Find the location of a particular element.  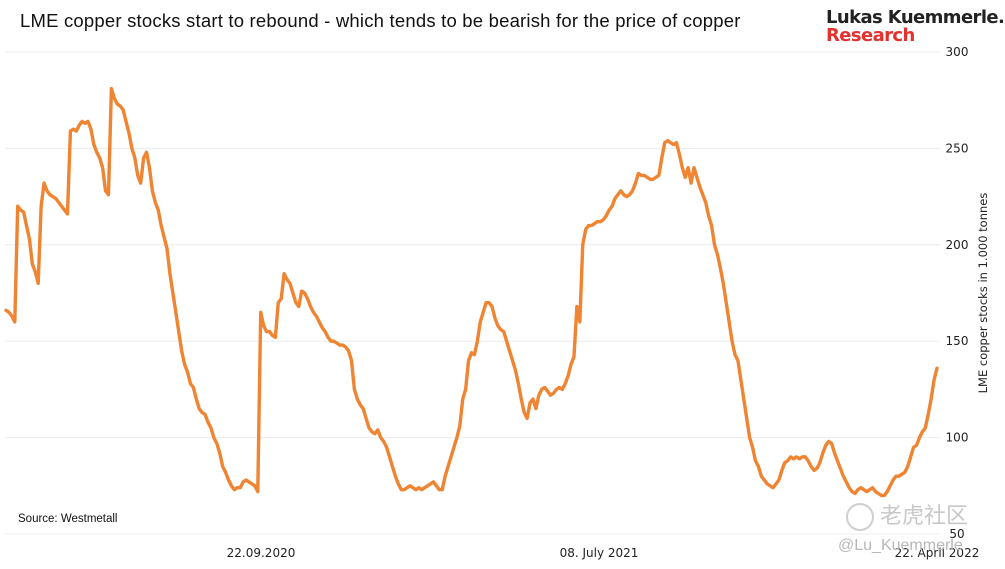

x-axis-ticks: 22.09.2020 08. July 2021 22. April 2022 is located at coordinates (603, 553).